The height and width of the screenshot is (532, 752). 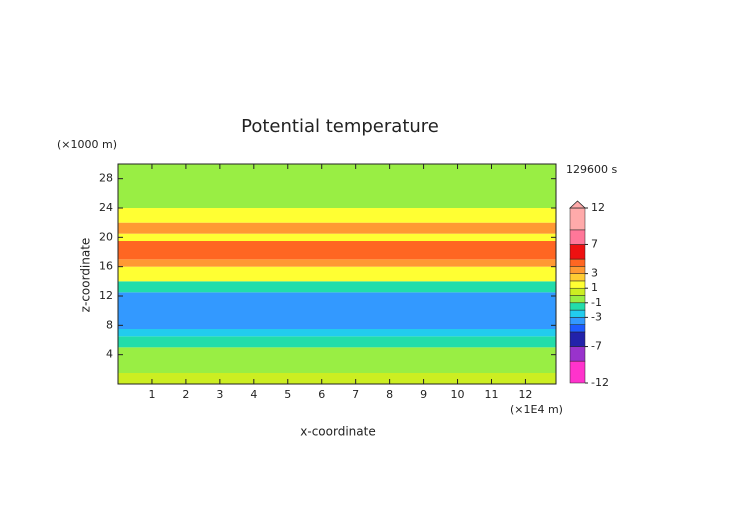 I want to click on colorbar-tick-label: 7, so click(x=594, y=243).